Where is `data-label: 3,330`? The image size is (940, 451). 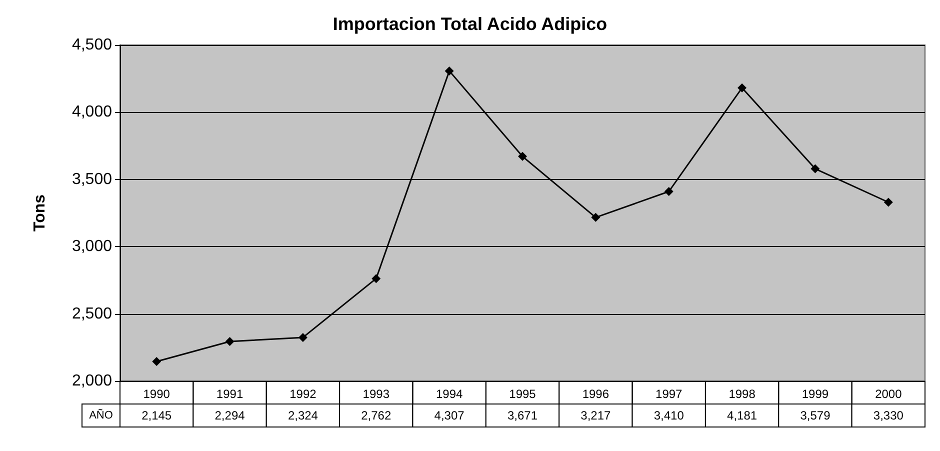 data-label: 3,330 is located at coordinates (888, 415).